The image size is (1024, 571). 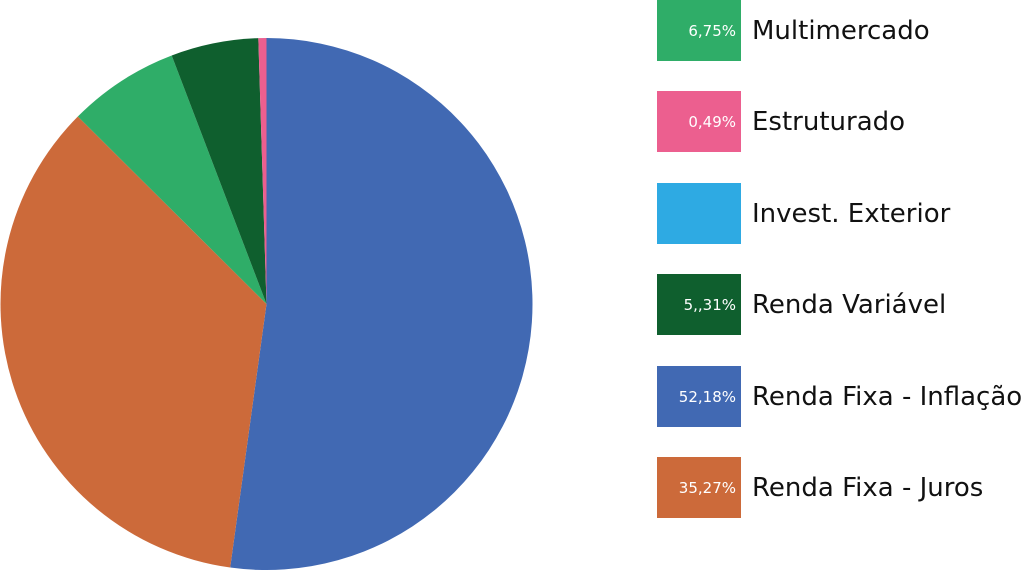 I want to click on legend-label: Renda Variável, so click(x=849, y=304).